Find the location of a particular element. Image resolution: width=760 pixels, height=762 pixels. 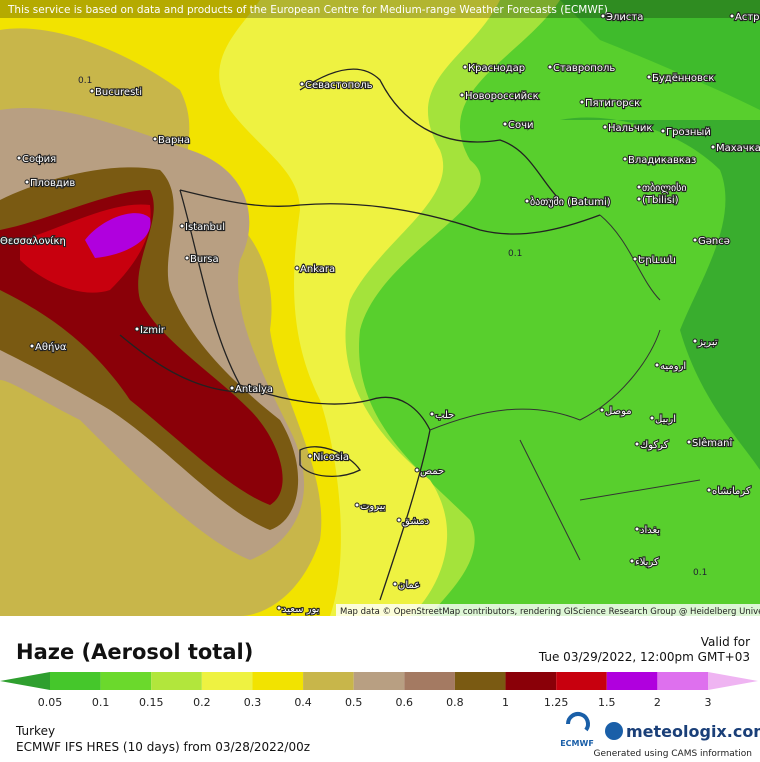

city-label: Нальчик is located at coordinates (630, 128).